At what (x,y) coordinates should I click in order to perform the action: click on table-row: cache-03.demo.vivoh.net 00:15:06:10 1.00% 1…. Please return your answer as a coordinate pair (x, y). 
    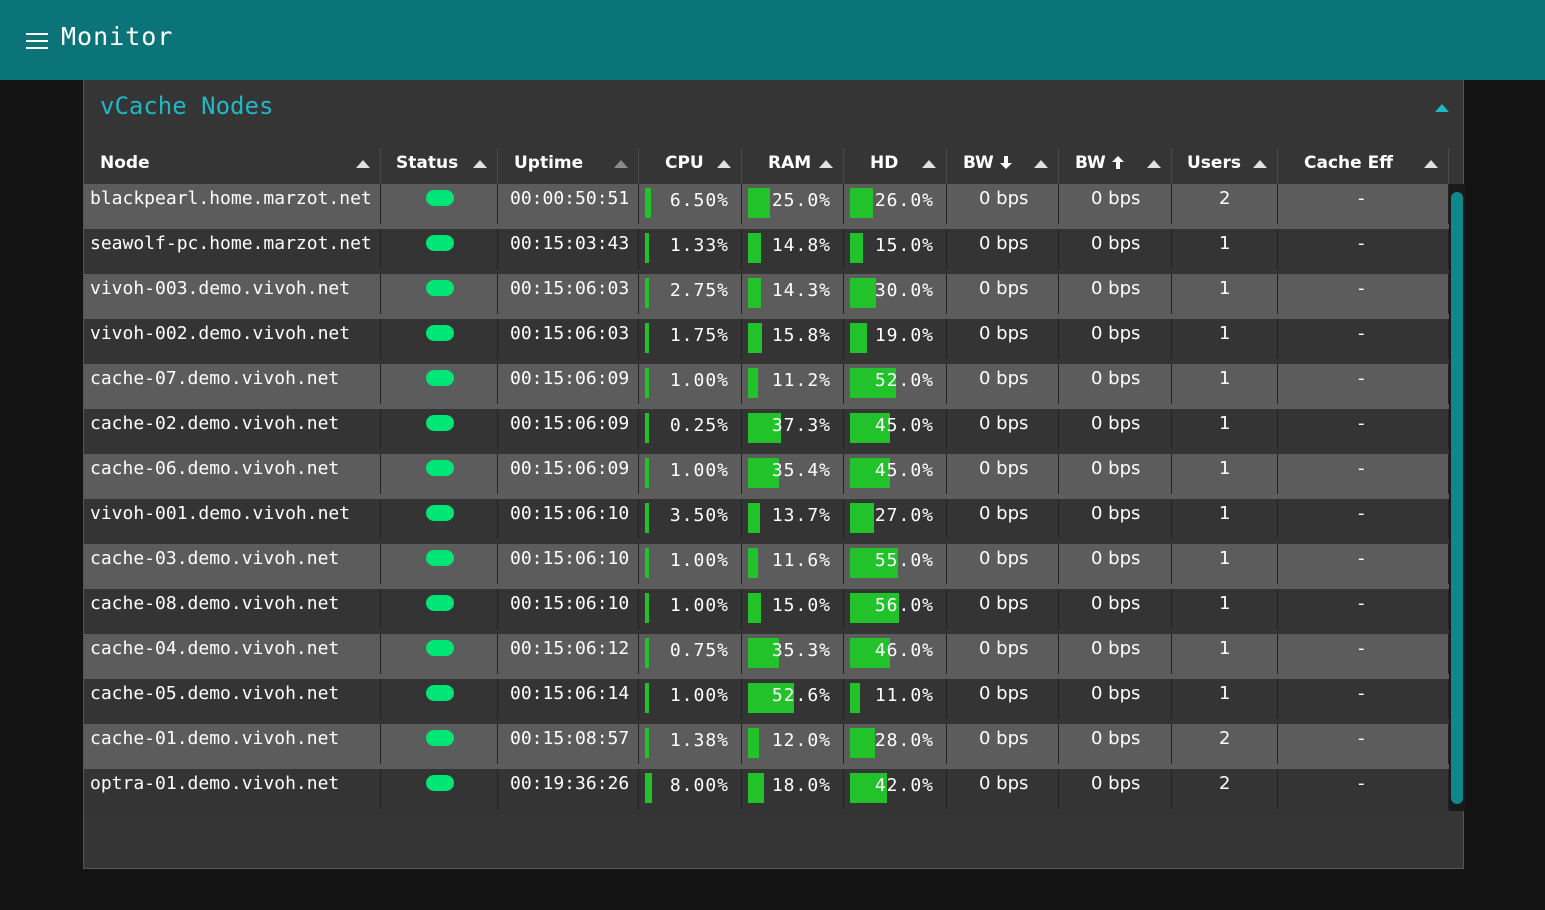
    Looking at the image, I should click on (766, 566).